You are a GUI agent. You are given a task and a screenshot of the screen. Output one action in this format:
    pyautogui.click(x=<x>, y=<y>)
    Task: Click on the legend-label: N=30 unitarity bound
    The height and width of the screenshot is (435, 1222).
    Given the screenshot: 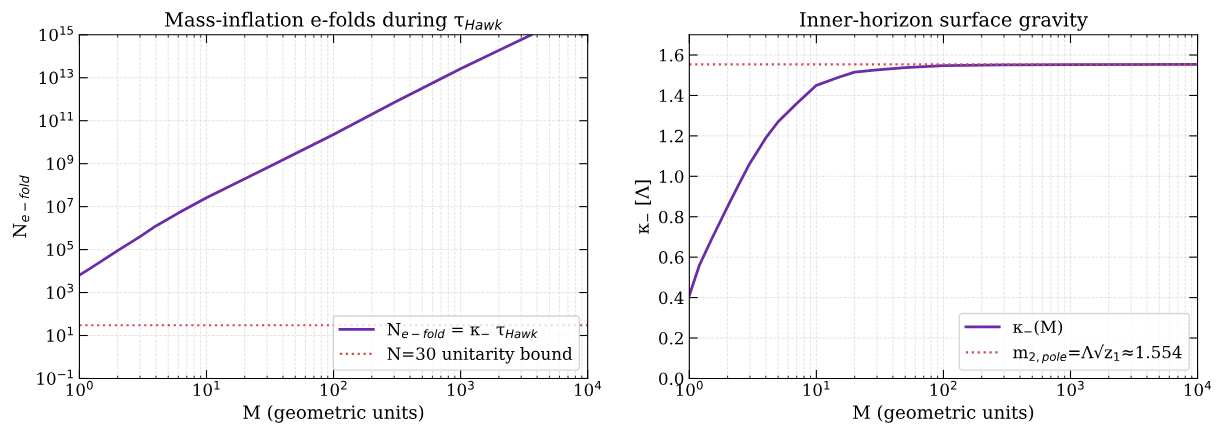 What is the action you would take?
    pyautogui.click(x=480, y=355)
    